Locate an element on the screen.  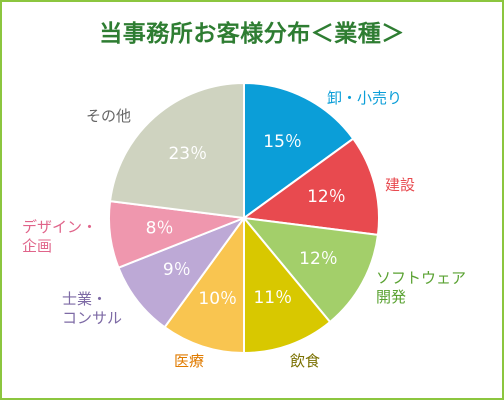
chart-title: 当事務所お客様分布＜業種＞ is located at coordinates (252, 34).